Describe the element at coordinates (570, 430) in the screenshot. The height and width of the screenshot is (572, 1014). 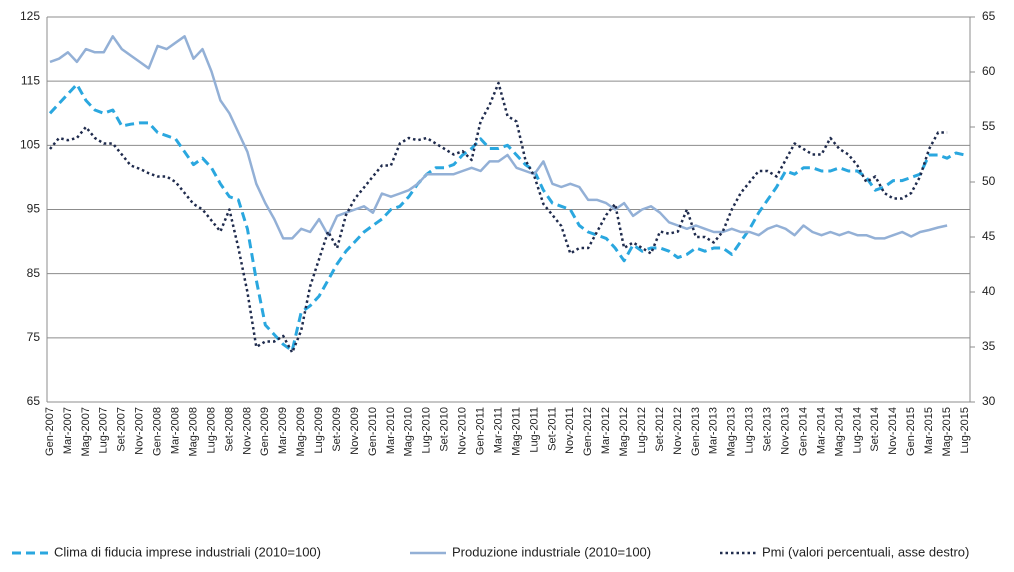
I see `x-tick-label: Nov-2011` at that location.